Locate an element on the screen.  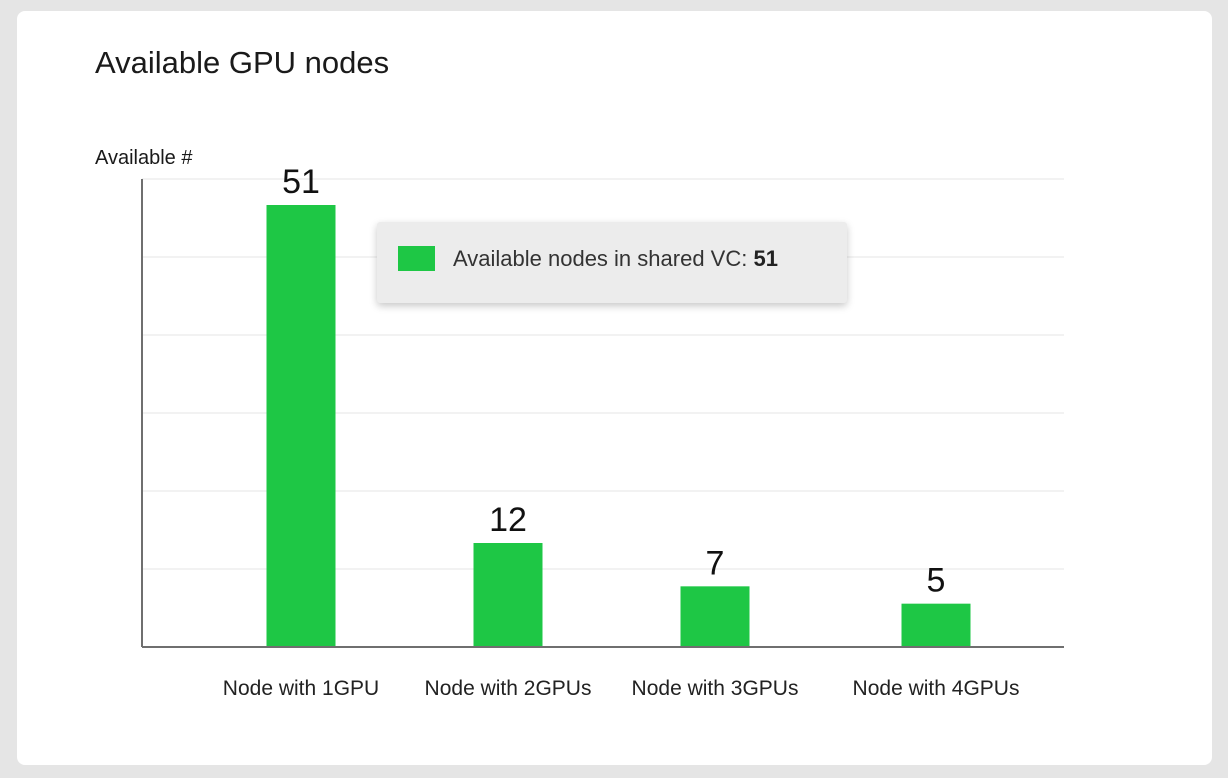
x-tick-label: Node with 3GPUs is located at coordinates (715, 688).